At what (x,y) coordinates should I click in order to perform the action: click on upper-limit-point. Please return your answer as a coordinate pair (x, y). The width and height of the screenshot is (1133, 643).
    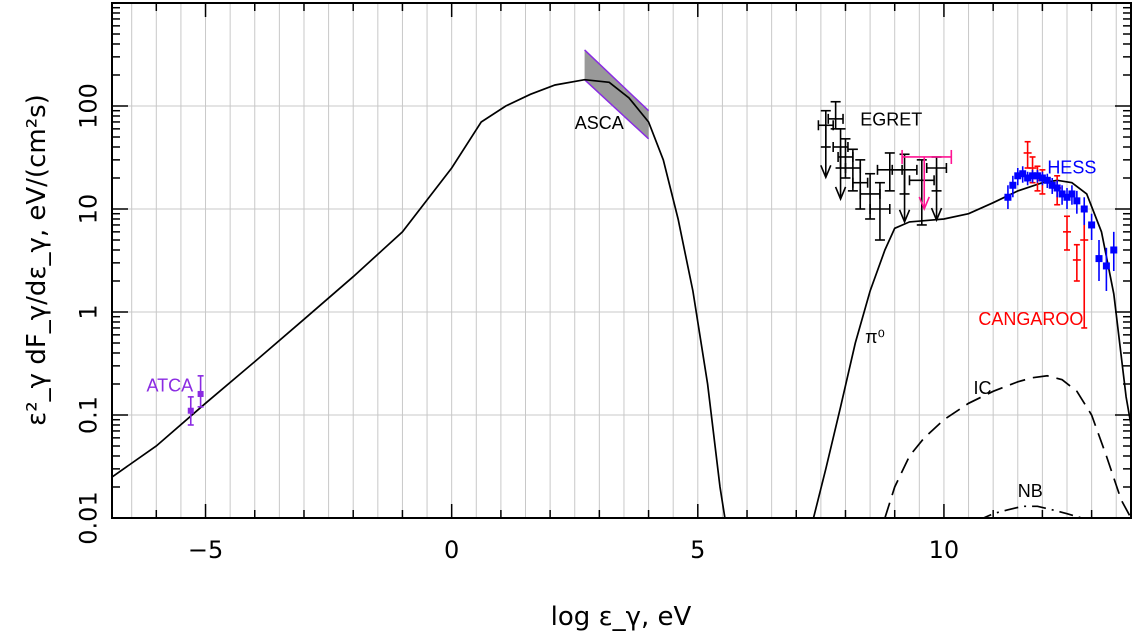
    Looking at the image, I should click on (927, 180).